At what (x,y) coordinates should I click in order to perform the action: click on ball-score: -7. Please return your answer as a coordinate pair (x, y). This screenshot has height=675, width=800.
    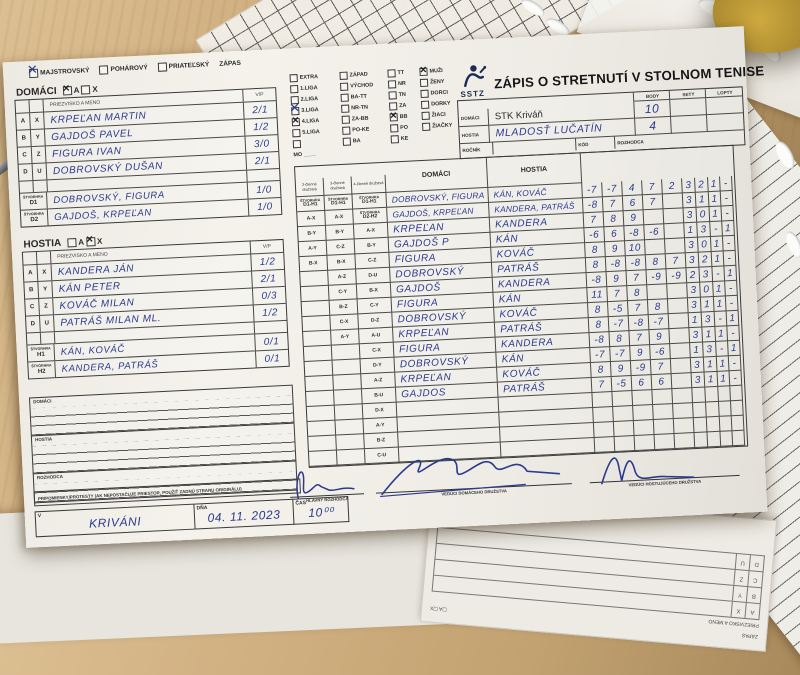
    Looking at the image, I should click on (659, 322).